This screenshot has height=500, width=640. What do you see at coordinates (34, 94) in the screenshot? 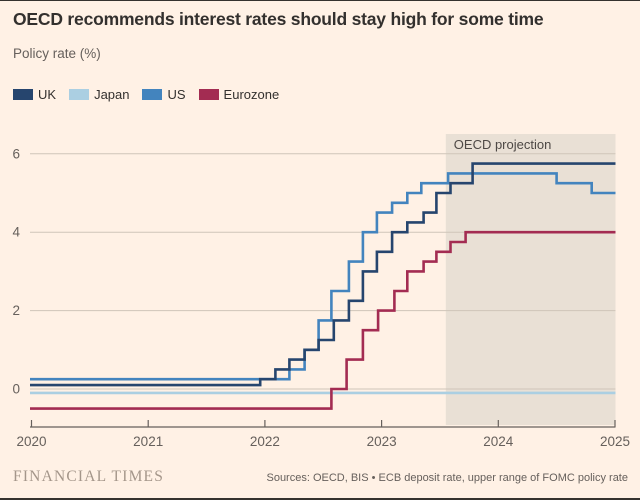
I see `legend-item-uk: UK` at bounding box center [34, 94].